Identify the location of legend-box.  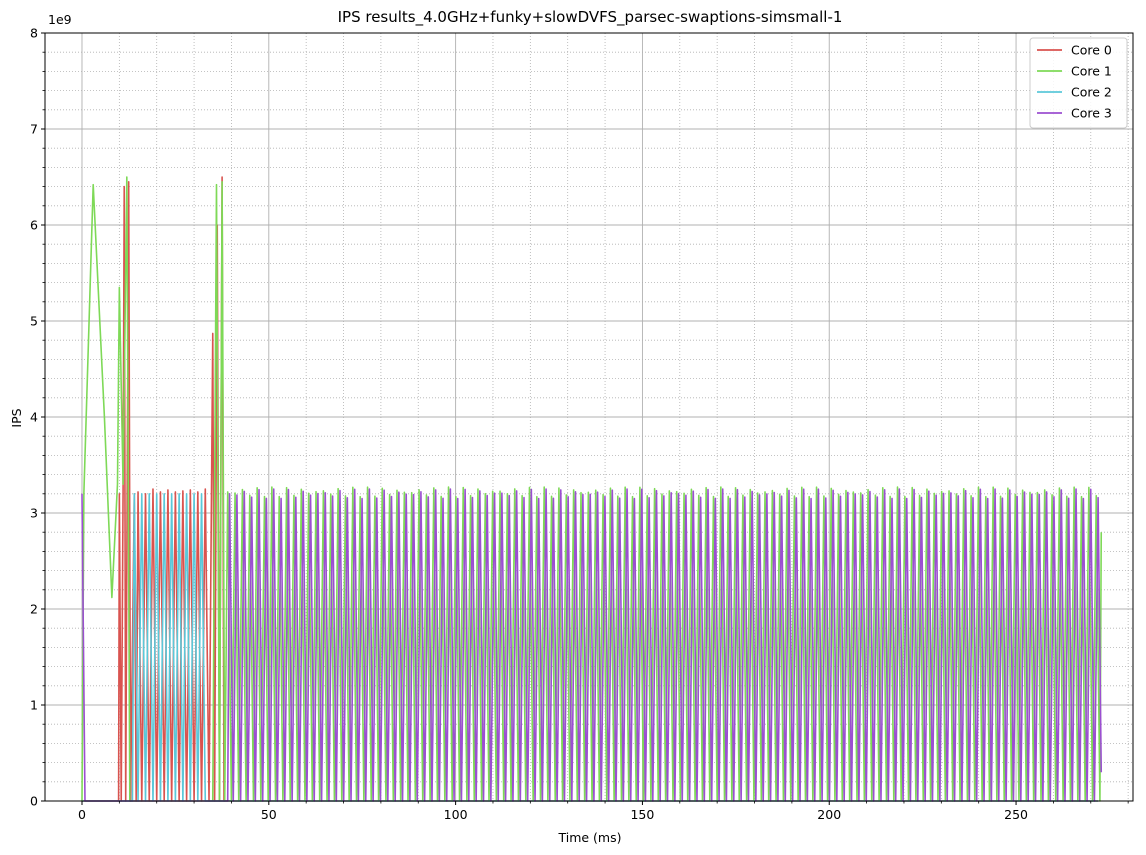
(1078, 83).